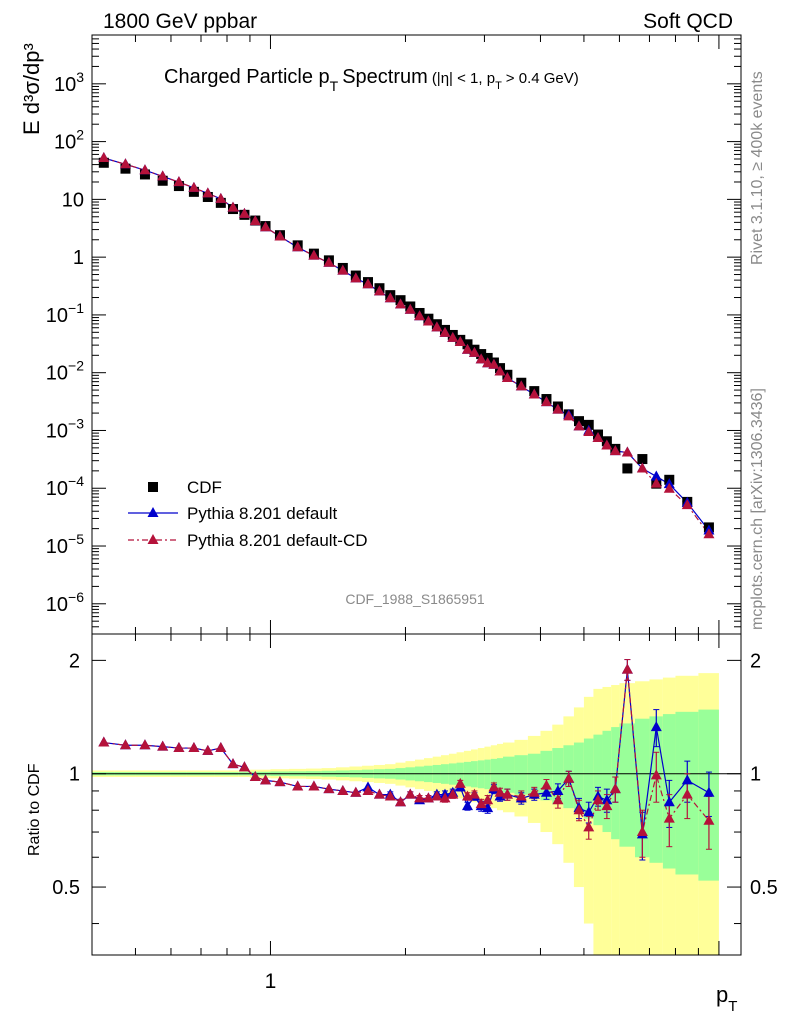  Describe the element at coordinates (542, 78) in the screenshot. I see `title-cut-b: > 0.4 GeV)` at that location.